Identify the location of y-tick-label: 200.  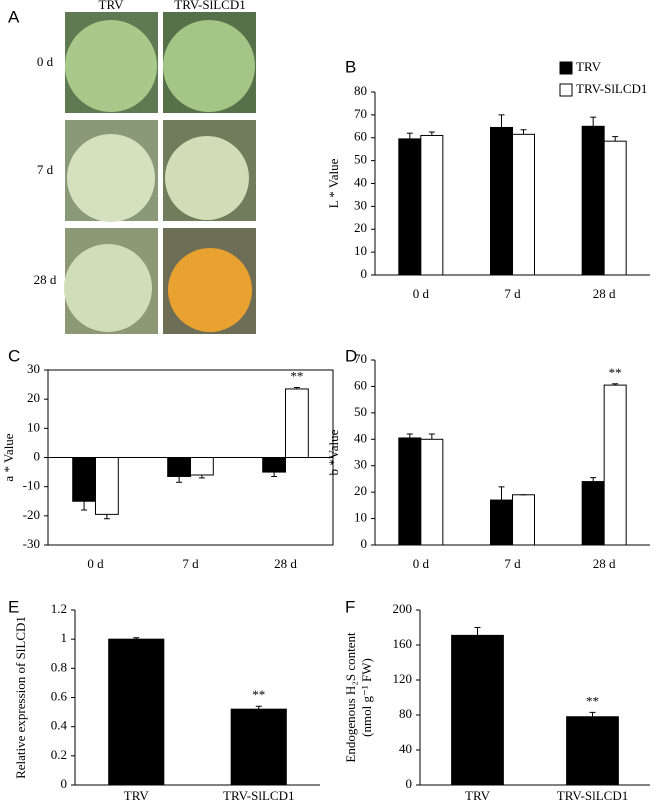
(403, 608).